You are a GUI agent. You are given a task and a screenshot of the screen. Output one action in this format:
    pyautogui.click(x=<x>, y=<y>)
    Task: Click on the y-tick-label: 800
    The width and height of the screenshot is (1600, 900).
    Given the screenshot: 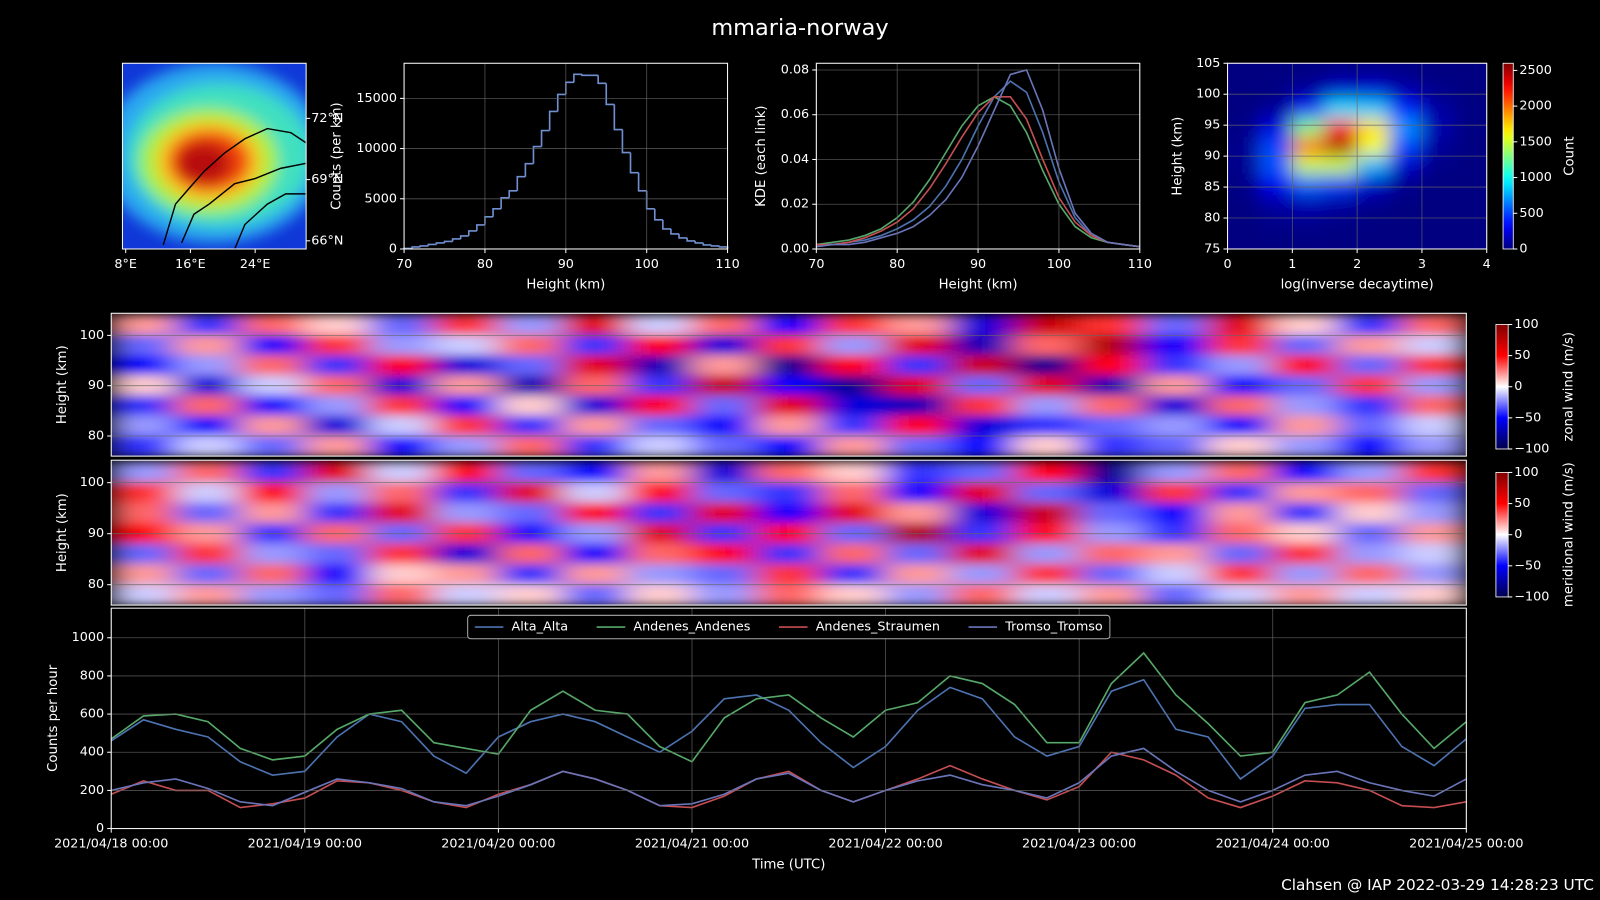 What is the action you would take?
    pyautogui.click(x=92, y=675)
    